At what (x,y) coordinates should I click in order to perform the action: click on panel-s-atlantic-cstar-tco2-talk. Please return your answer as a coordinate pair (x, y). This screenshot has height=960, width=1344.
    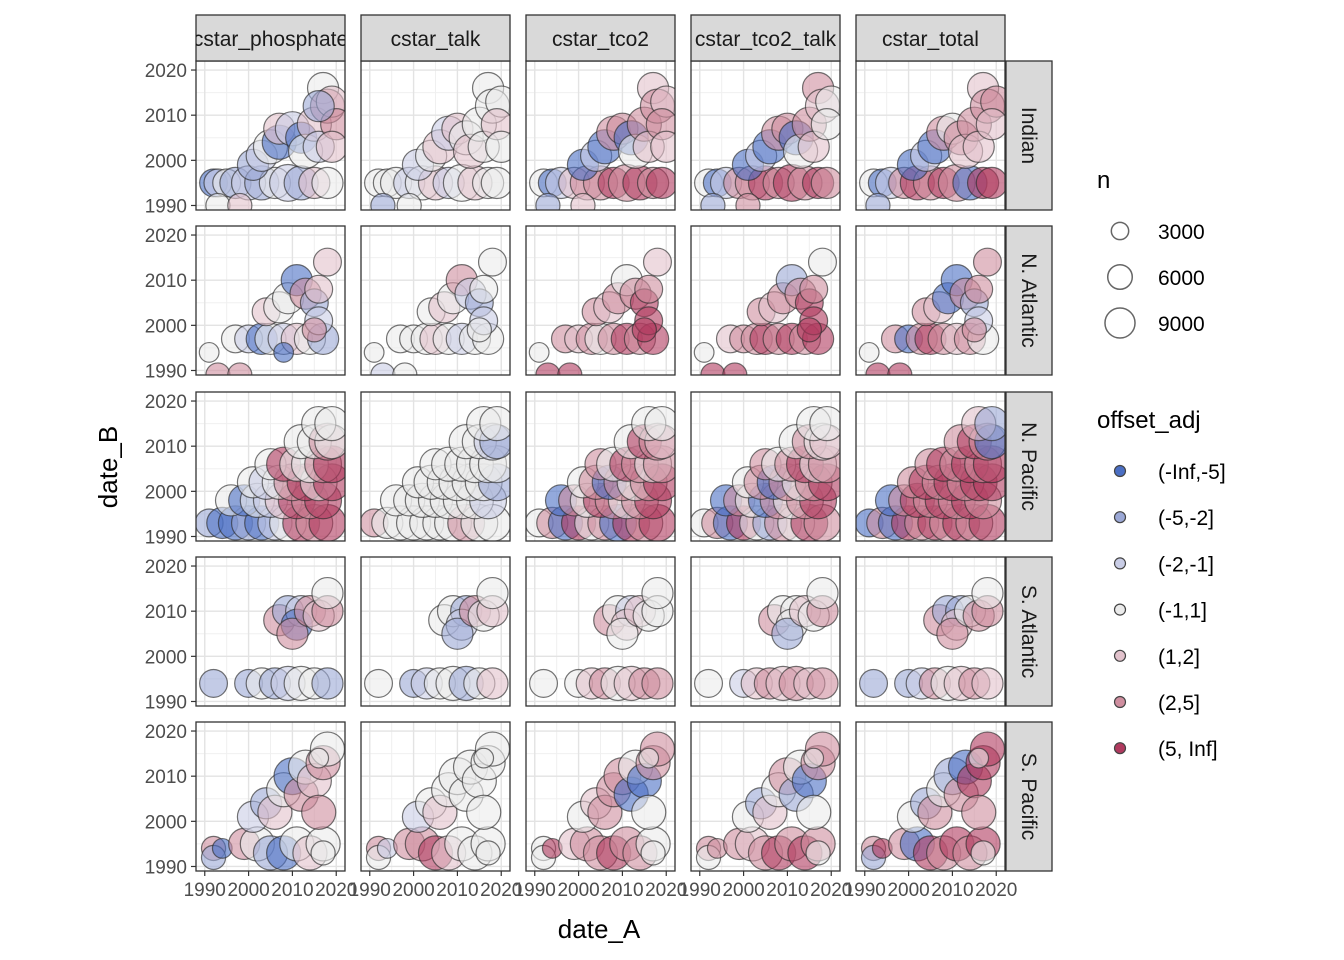
    Looking at the image, I should click on (765, 631).